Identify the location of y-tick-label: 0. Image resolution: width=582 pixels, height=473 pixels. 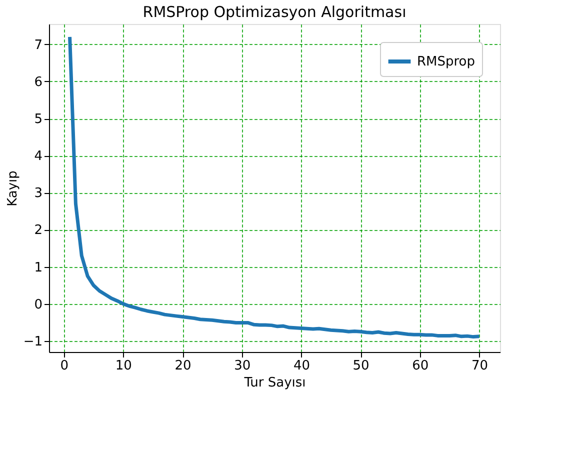
(38, 304).